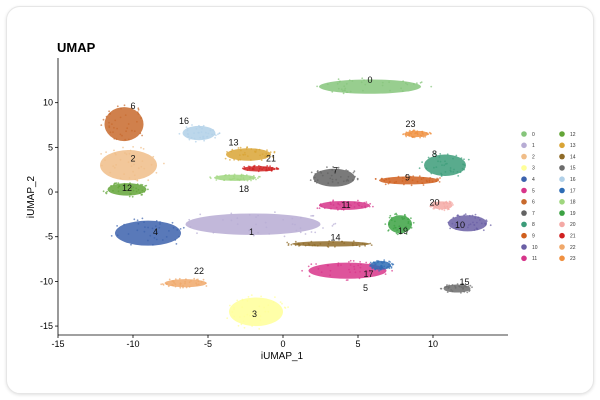 Image resolution: width=600 pixels, height=400 pixels. Describe the element at coordinates (127, 189) in the screenshot. I see `cluster-12-body` at that location.